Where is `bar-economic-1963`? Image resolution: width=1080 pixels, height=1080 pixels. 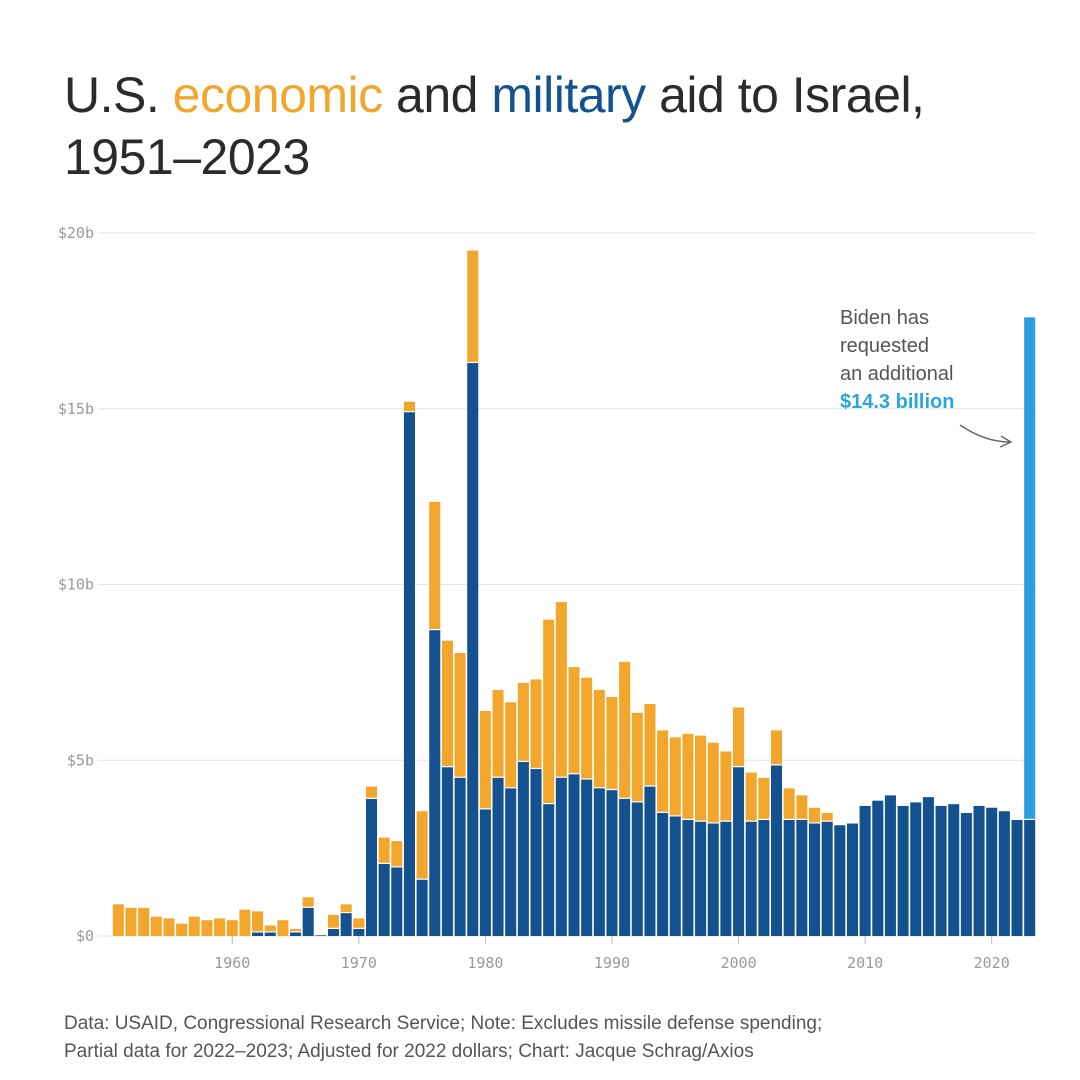
bar-economic-1963 is located at coordinates (270, 928).